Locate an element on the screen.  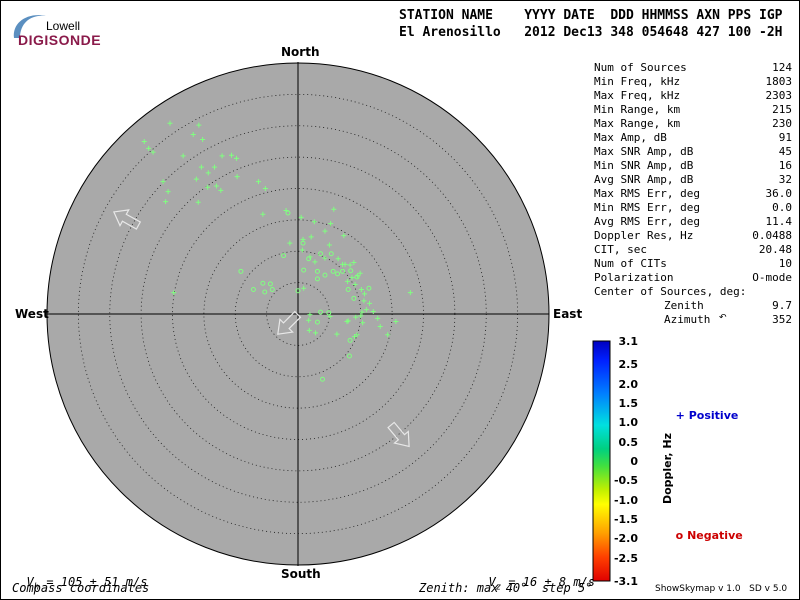
legend-negative: o Negative is located at coordinates (709, 535).